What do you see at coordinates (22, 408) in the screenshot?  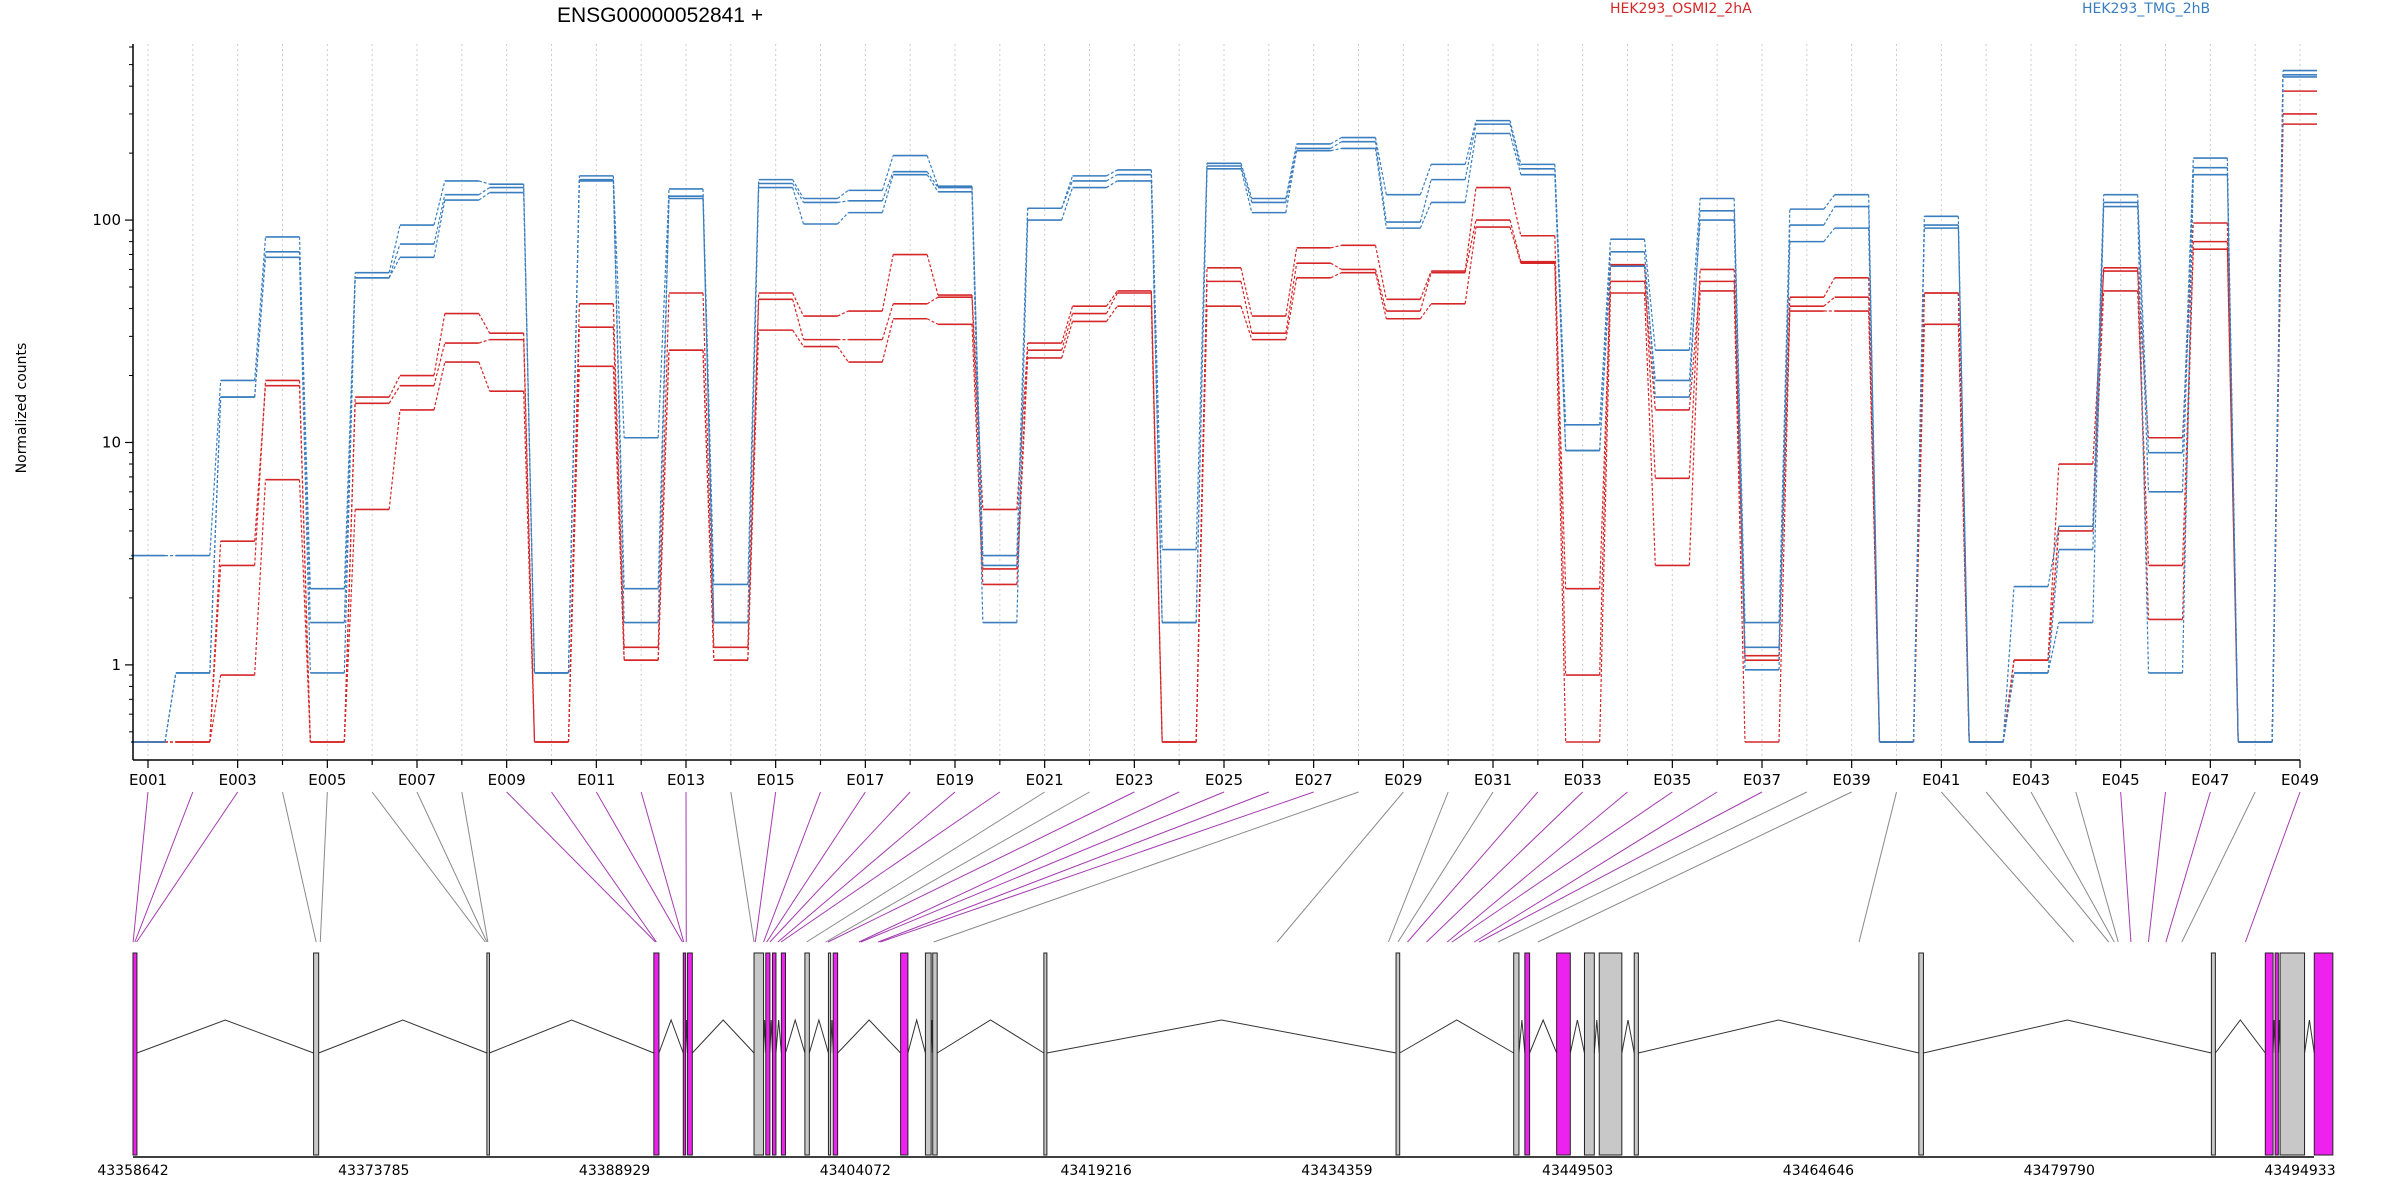 I see `y-axis-label: Normalized counts` at bounding box center [22, 408].